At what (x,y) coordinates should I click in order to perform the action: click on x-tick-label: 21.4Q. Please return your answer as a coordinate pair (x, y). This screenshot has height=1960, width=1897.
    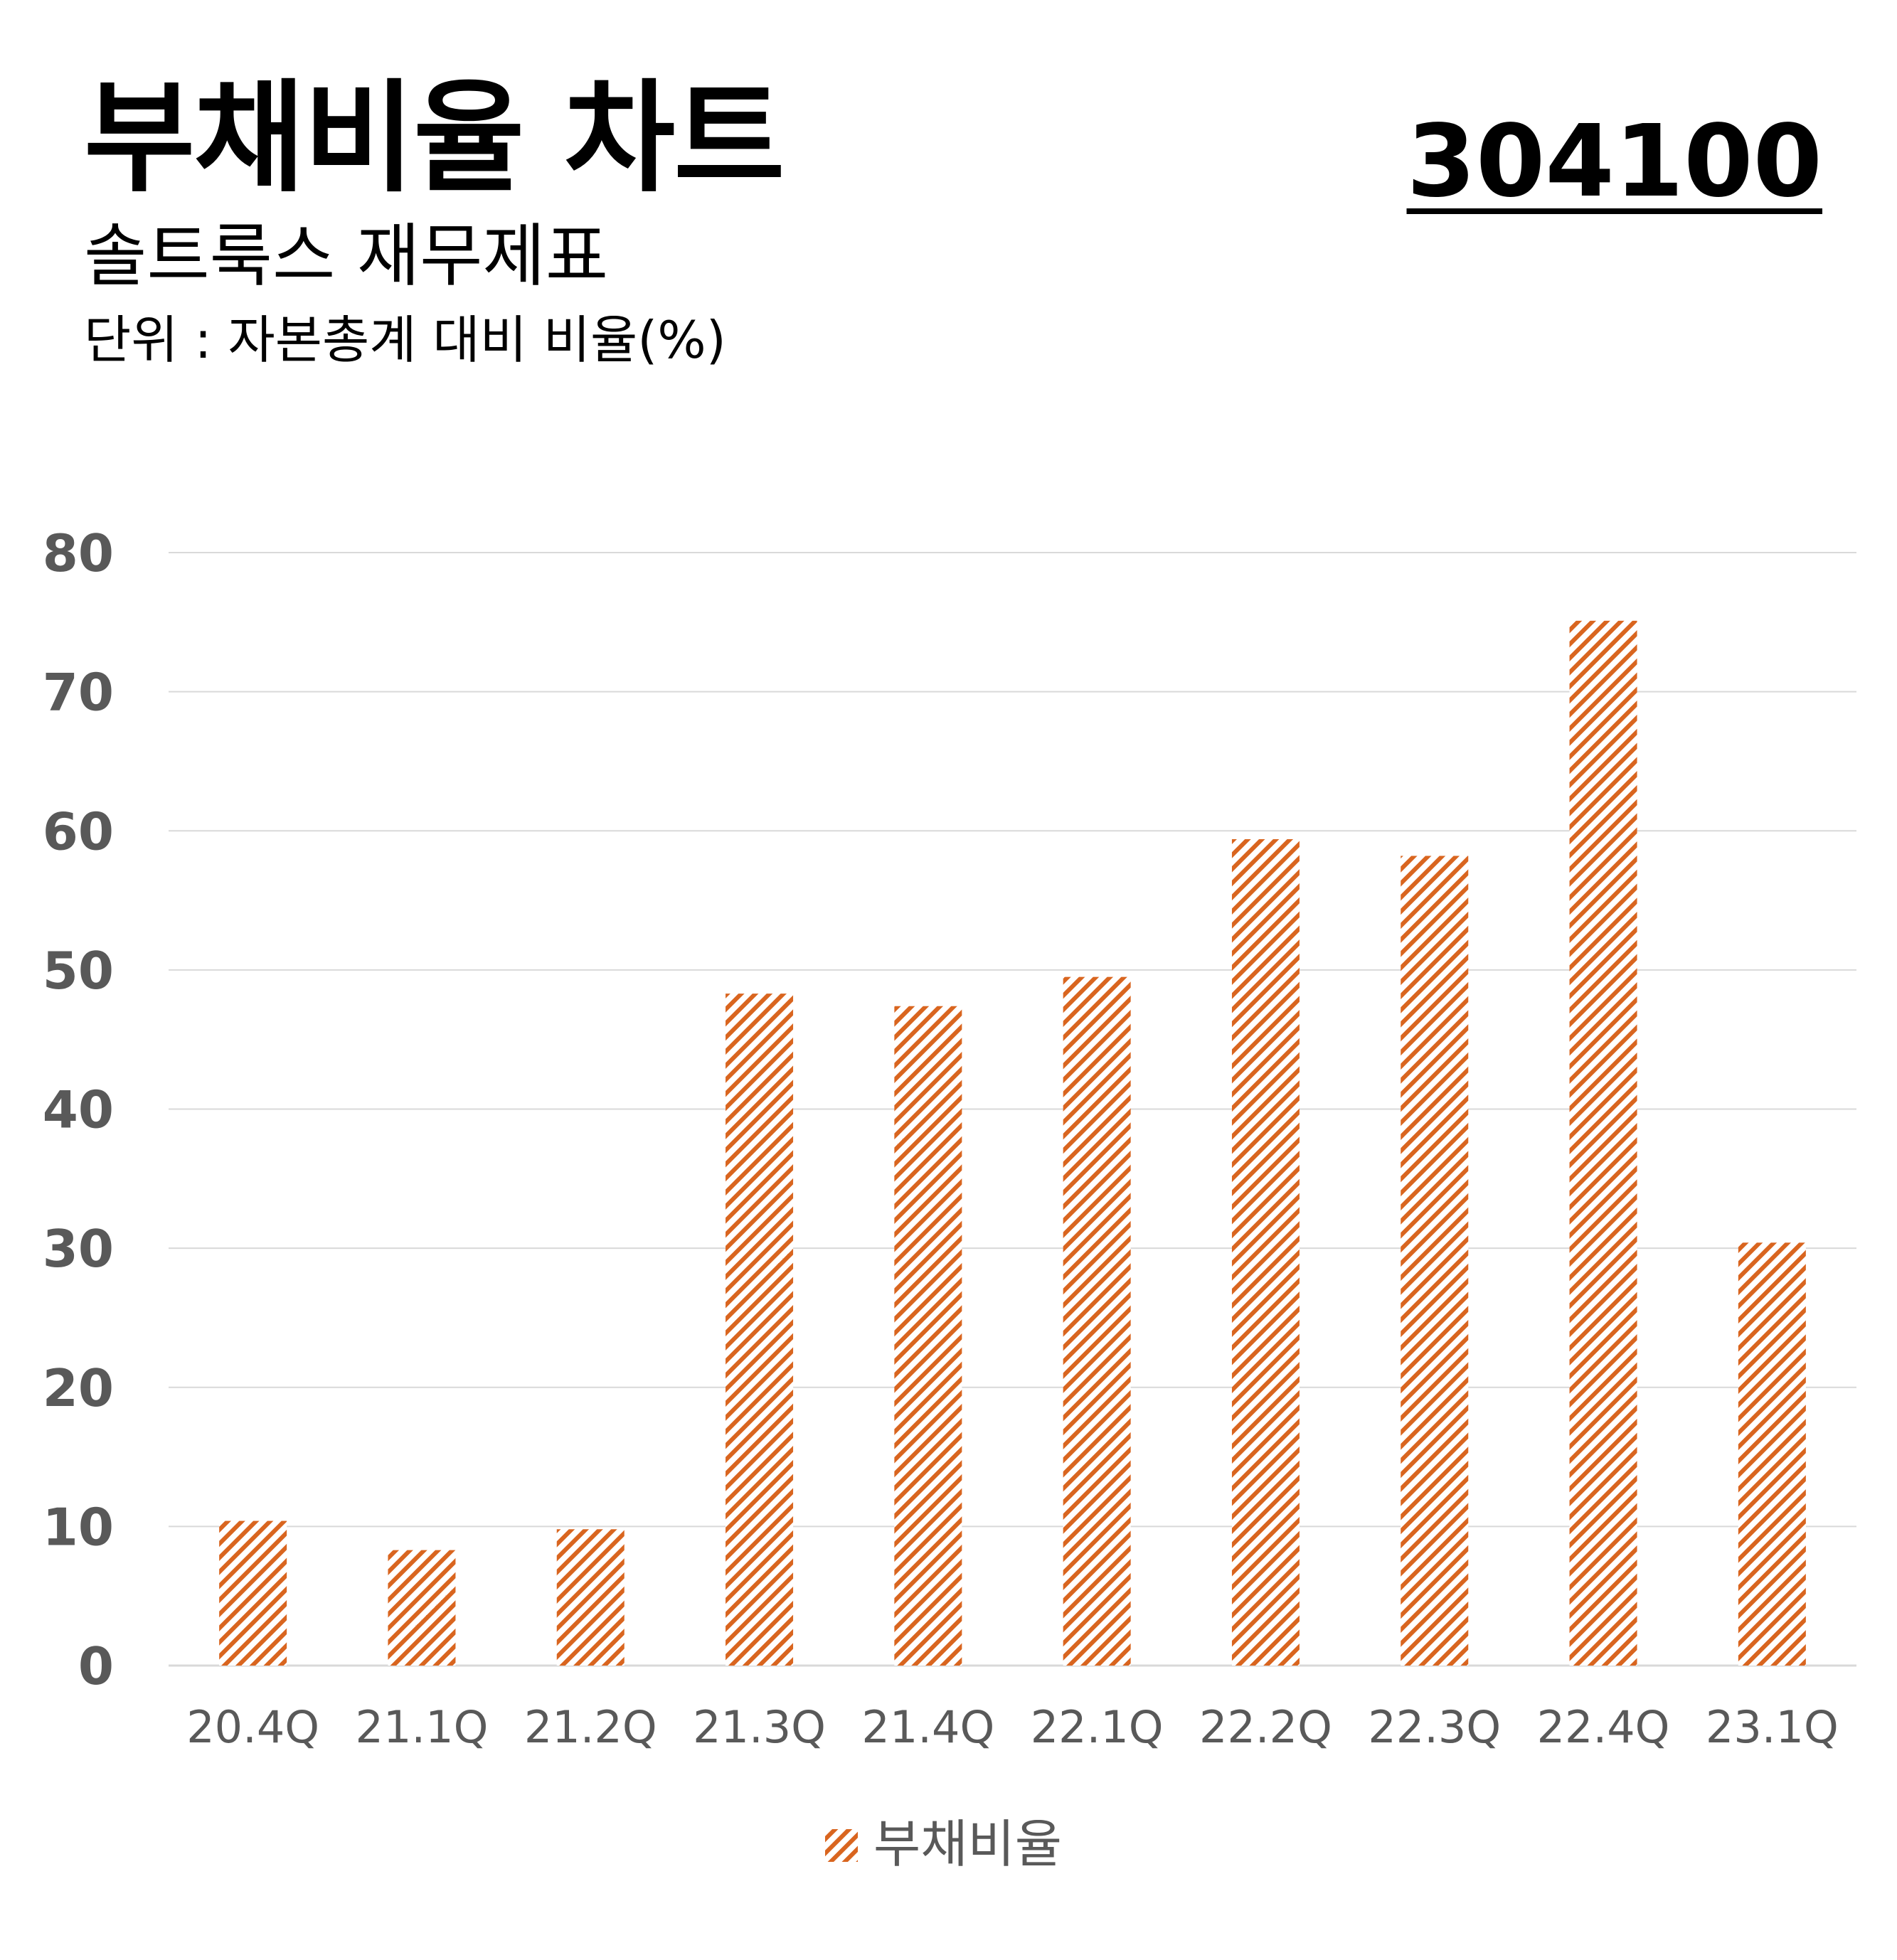
    Looking at the image, I should click on (927, 1727).